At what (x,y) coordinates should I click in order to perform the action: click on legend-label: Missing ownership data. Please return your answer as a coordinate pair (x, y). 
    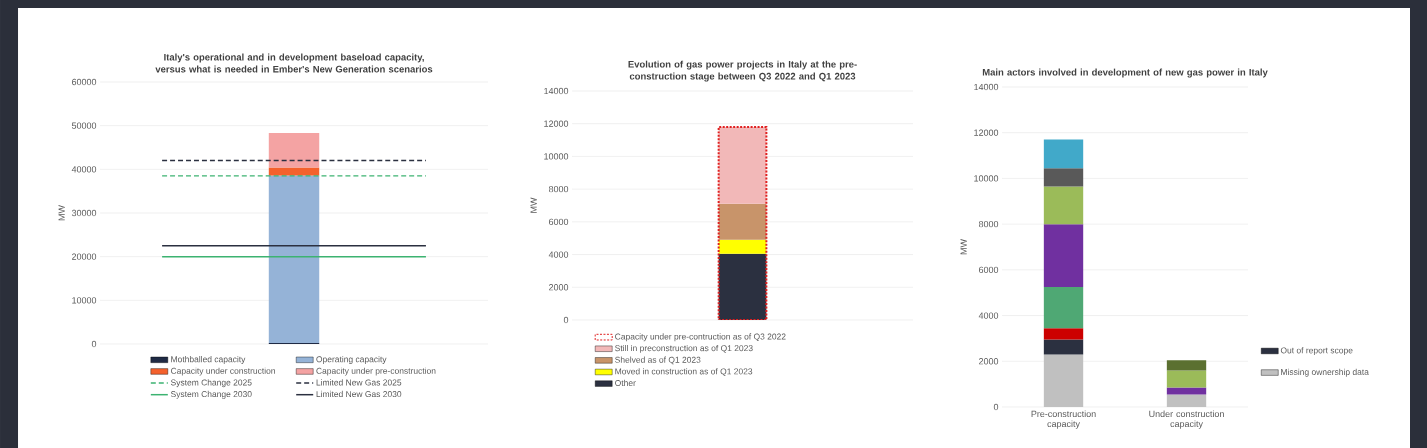
    Looking at the image, I should click on (1325, 372).